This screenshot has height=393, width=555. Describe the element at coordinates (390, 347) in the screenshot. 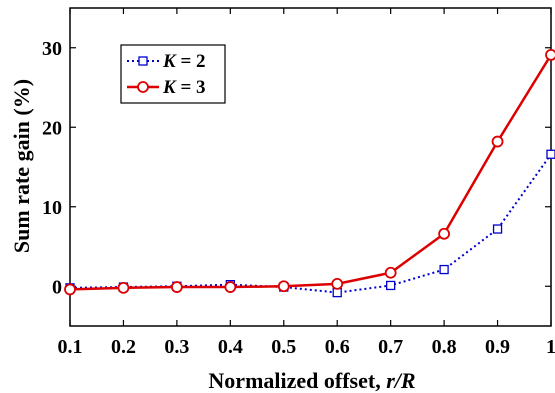

I see `x-tick-label: 0.7` at that location.